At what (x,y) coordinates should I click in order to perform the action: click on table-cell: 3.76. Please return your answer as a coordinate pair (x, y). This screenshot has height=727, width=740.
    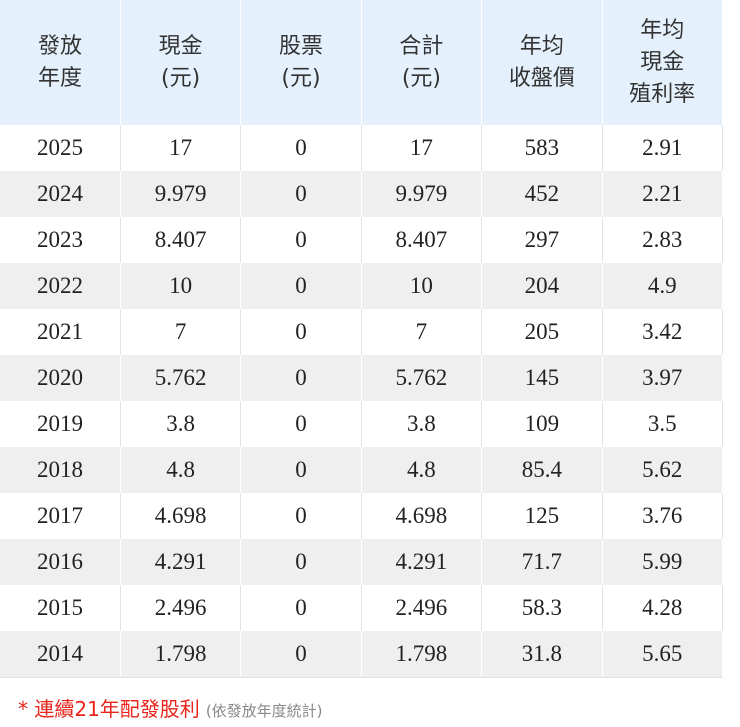
    Looking at the image, I should click on (663, 516).